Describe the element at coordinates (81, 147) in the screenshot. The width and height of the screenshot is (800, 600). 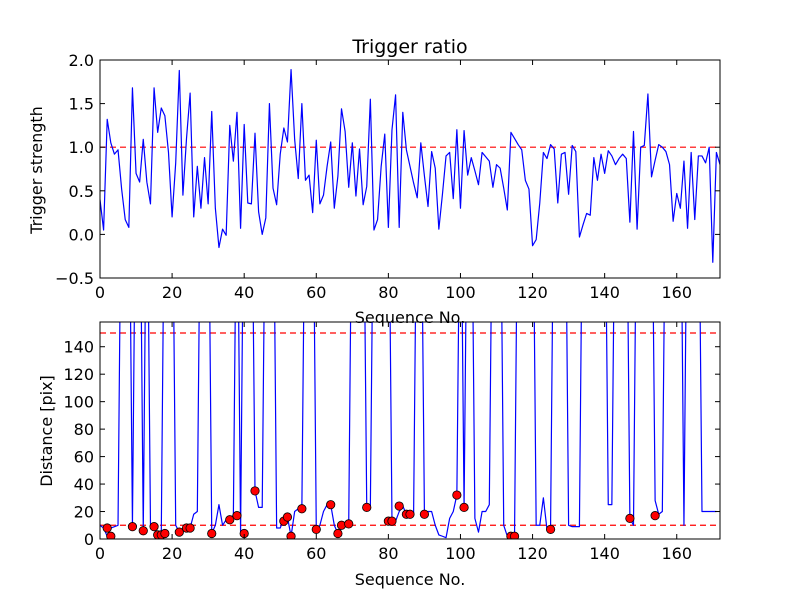
I see `y-tick-label: 1.0` at that location.